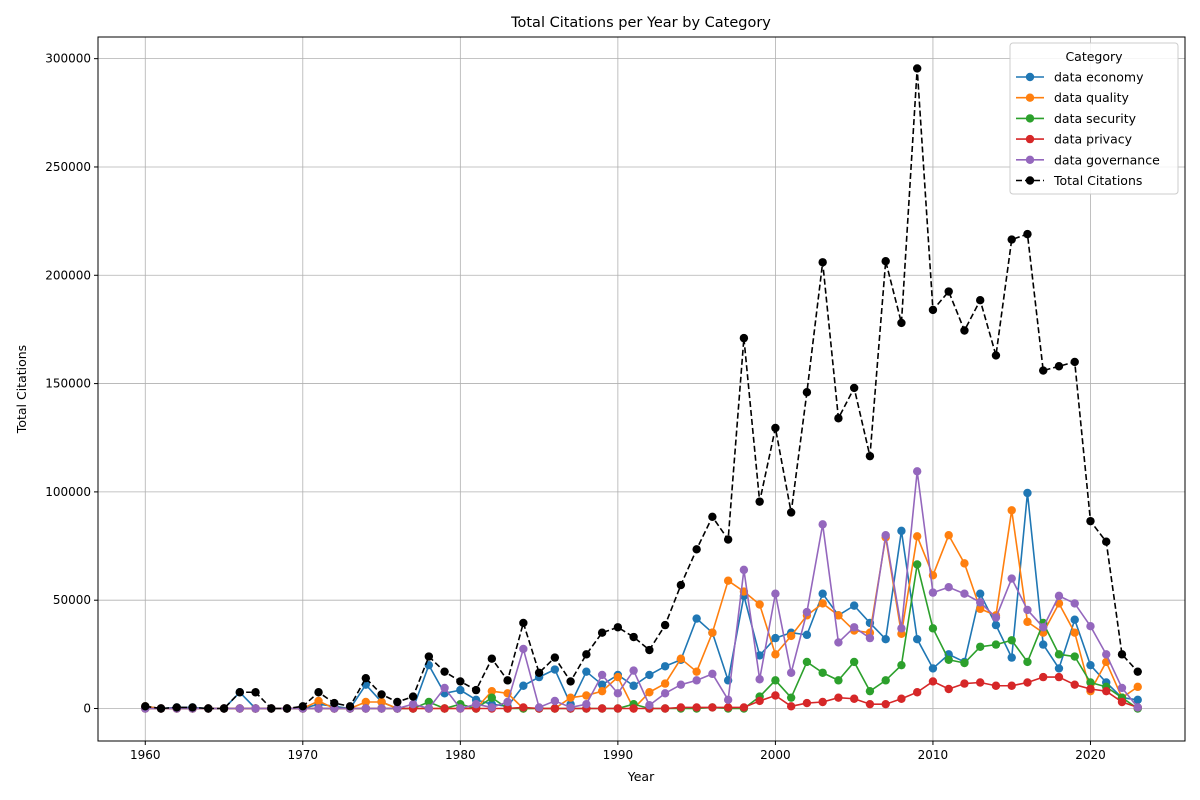  Describe the element at coordinates (933, 755) in the screenshot. I see `x-tick-label: 2010` at that location.